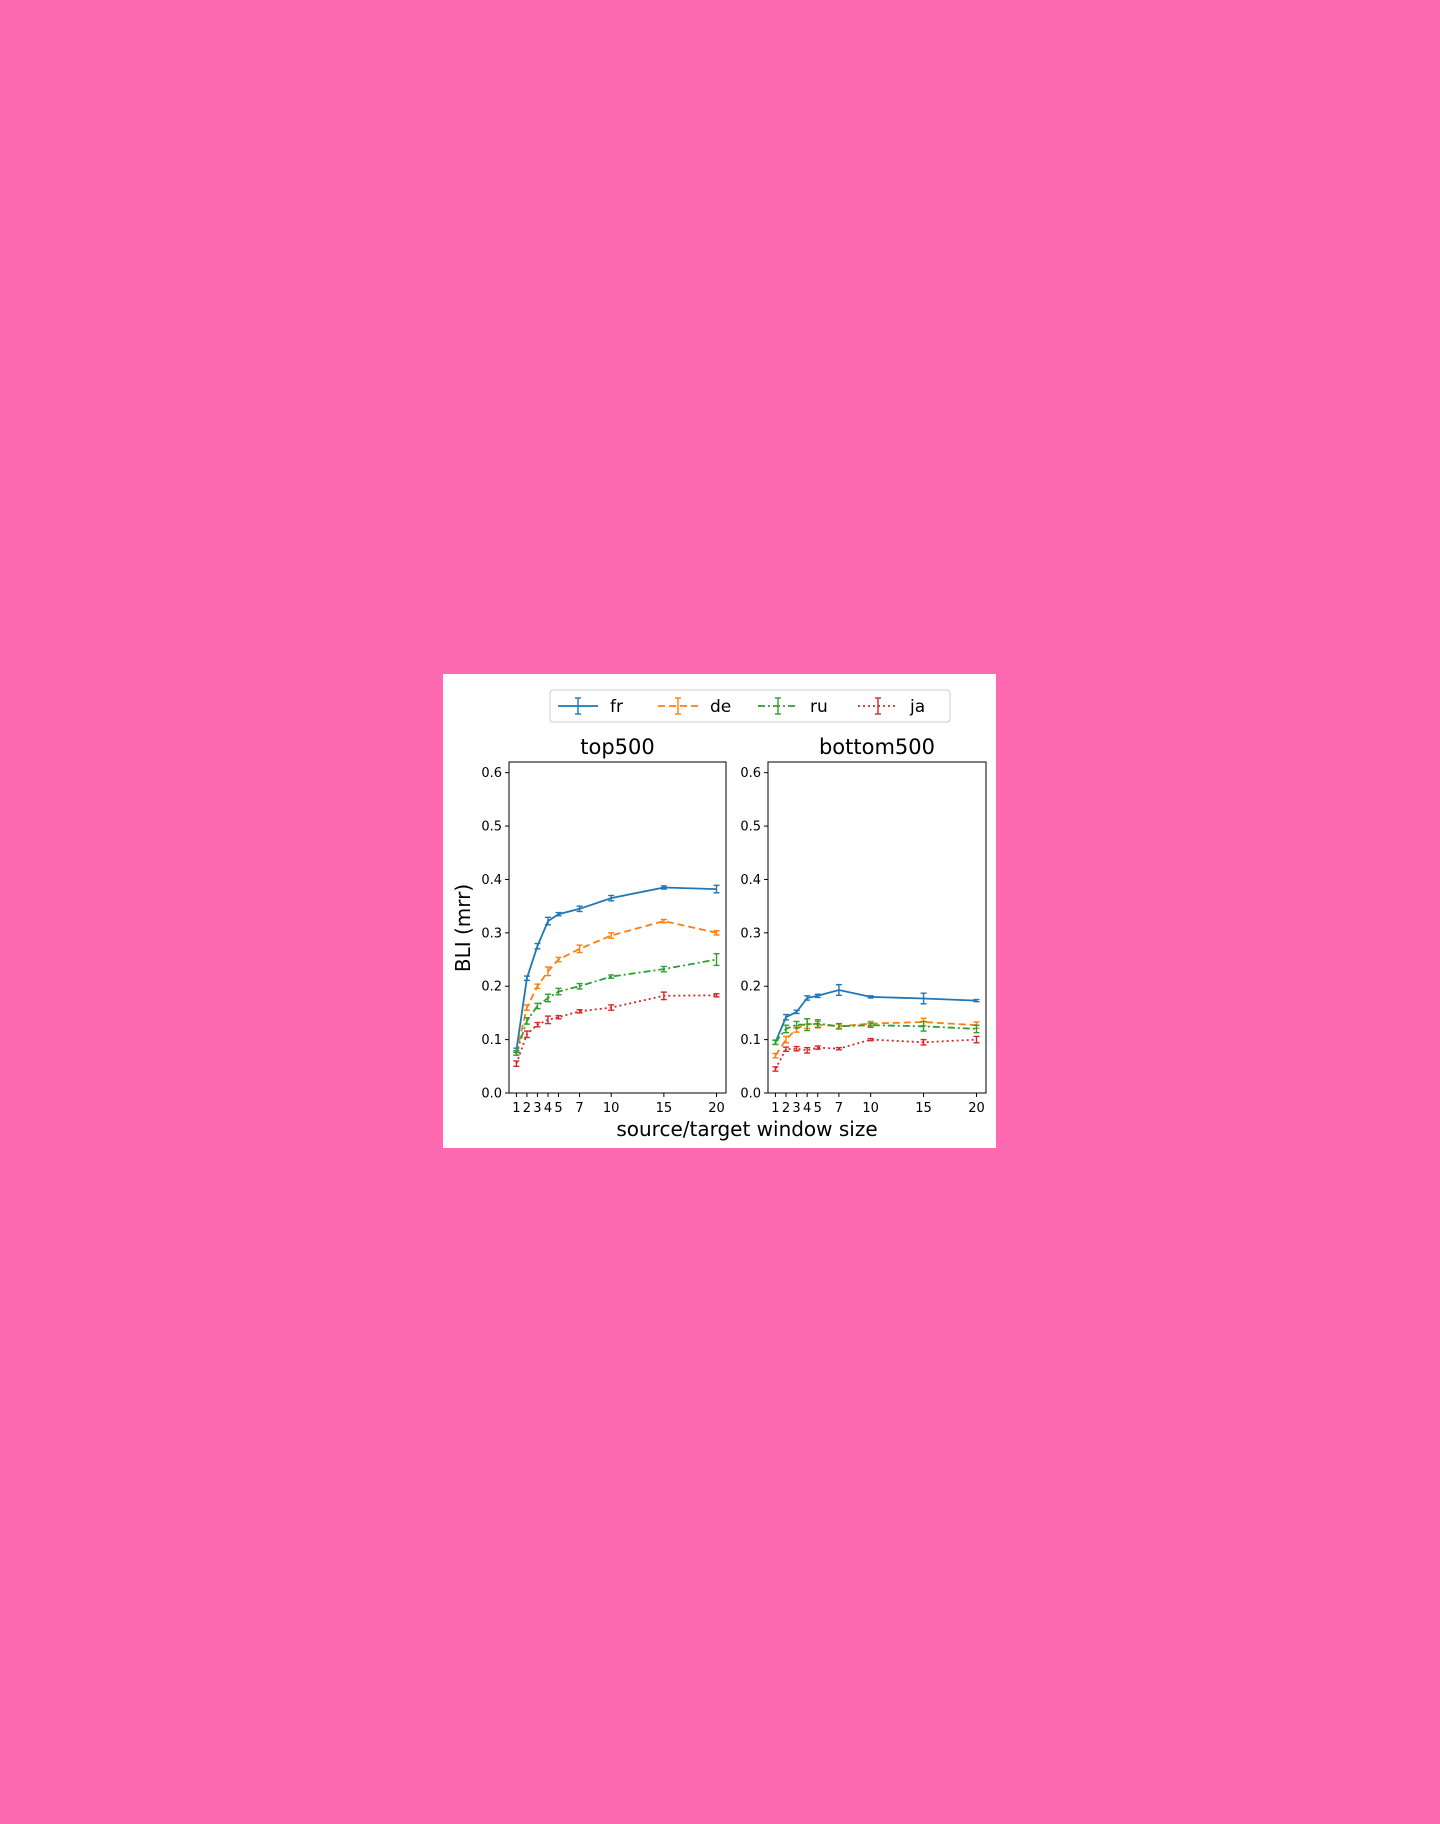 The width and height of the screenshot is (1440, 1824). What do you see at coordinates (616, 707) in the screenshot?
I see `legend-label-fr: fr` at bounding box center [616, 707].